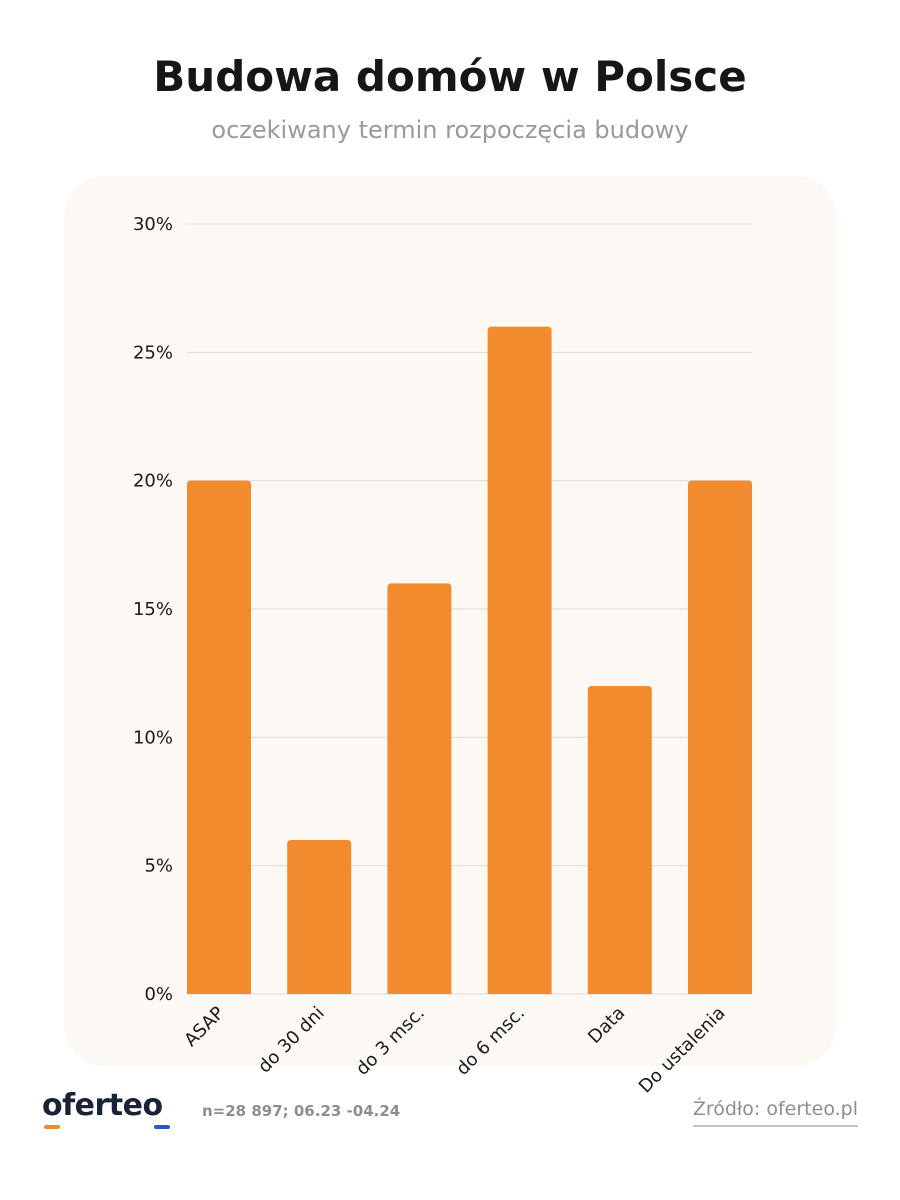  I want to click on chart-title: Budowa domów w Polsce, so click(450, 76).